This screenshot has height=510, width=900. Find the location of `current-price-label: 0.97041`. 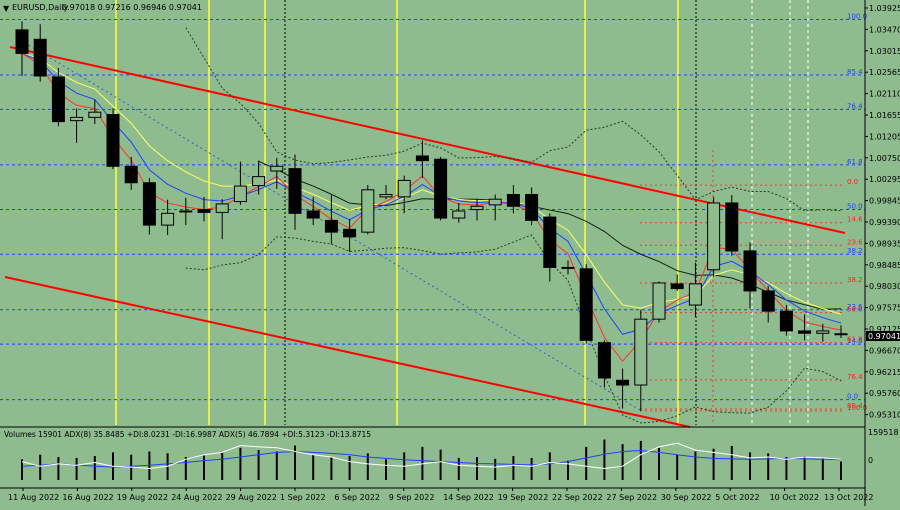

current-price-label: 0.97041 is located at coordinates (884, 336).